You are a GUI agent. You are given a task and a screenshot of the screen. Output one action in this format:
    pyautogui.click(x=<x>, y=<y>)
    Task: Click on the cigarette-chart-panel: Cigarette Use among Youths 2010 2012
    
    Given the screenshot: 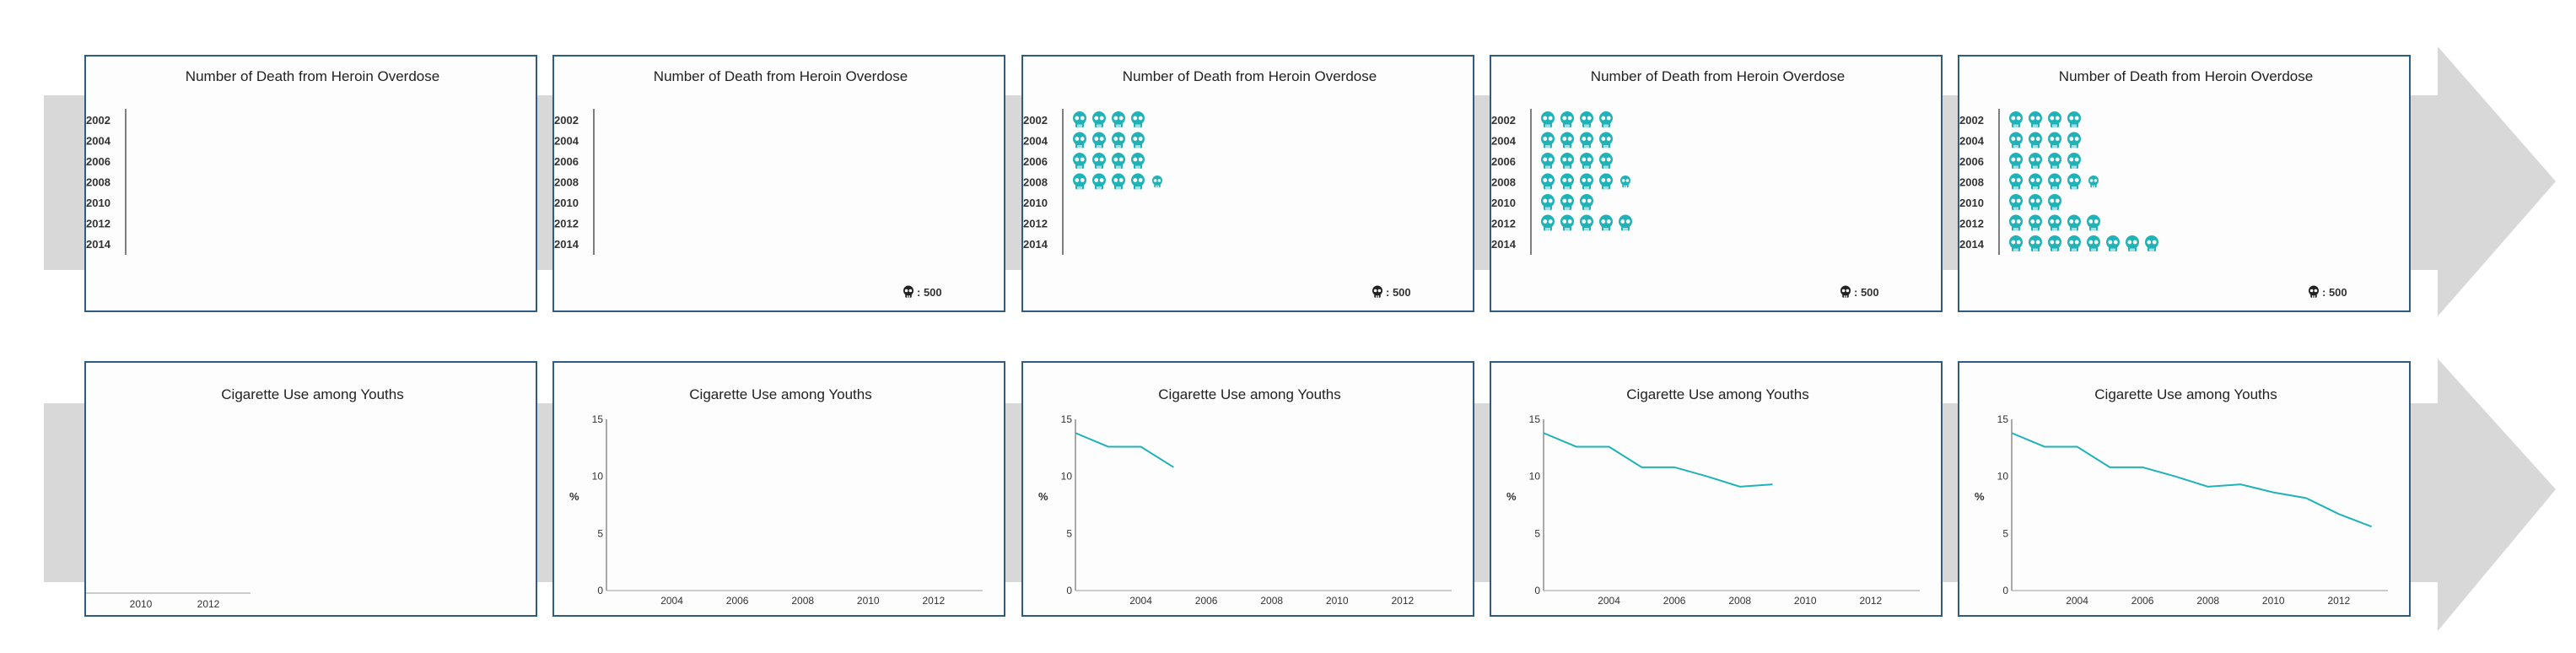 What is the action you would take?
    pyautogui.click(x=310, y=489)
    